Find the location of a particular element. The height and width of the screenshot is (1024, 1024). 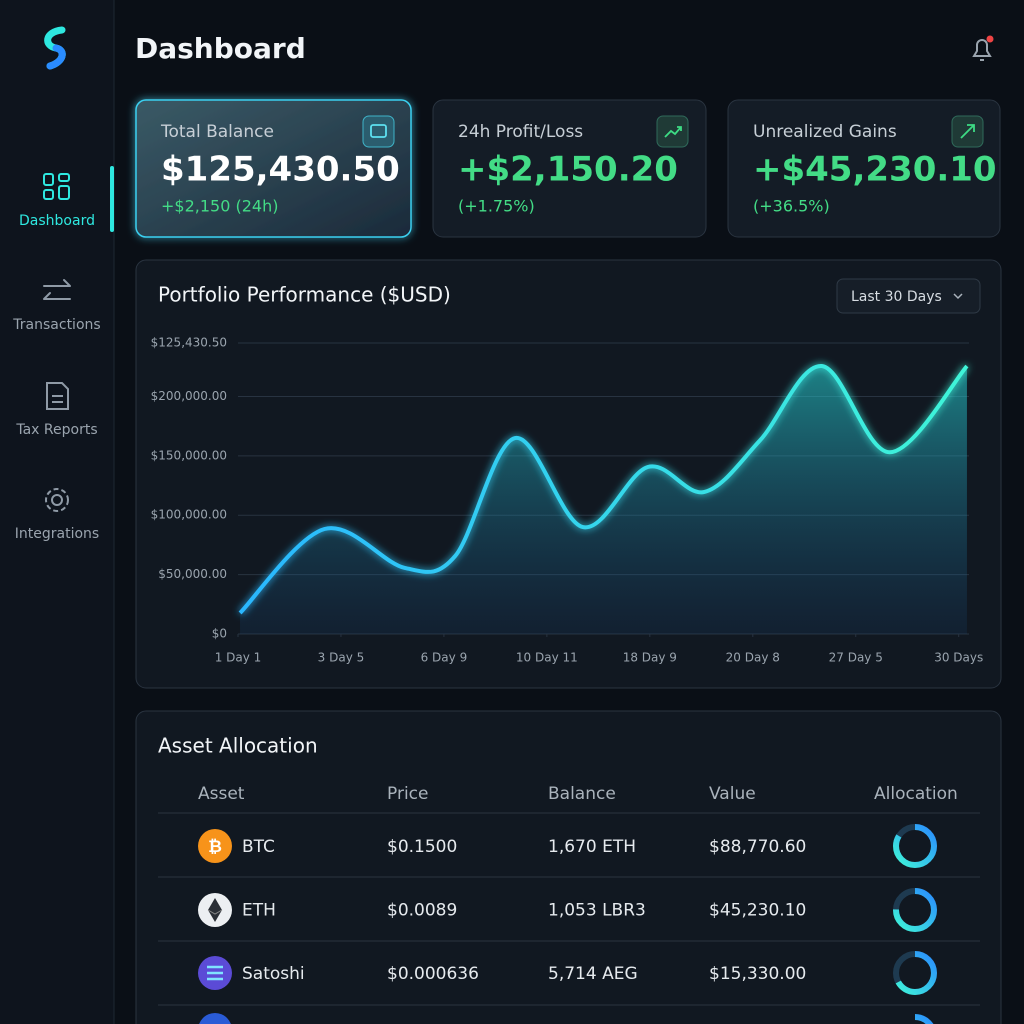

table-cell: 1,053 LBR3 is located at coordinates (597, 911).